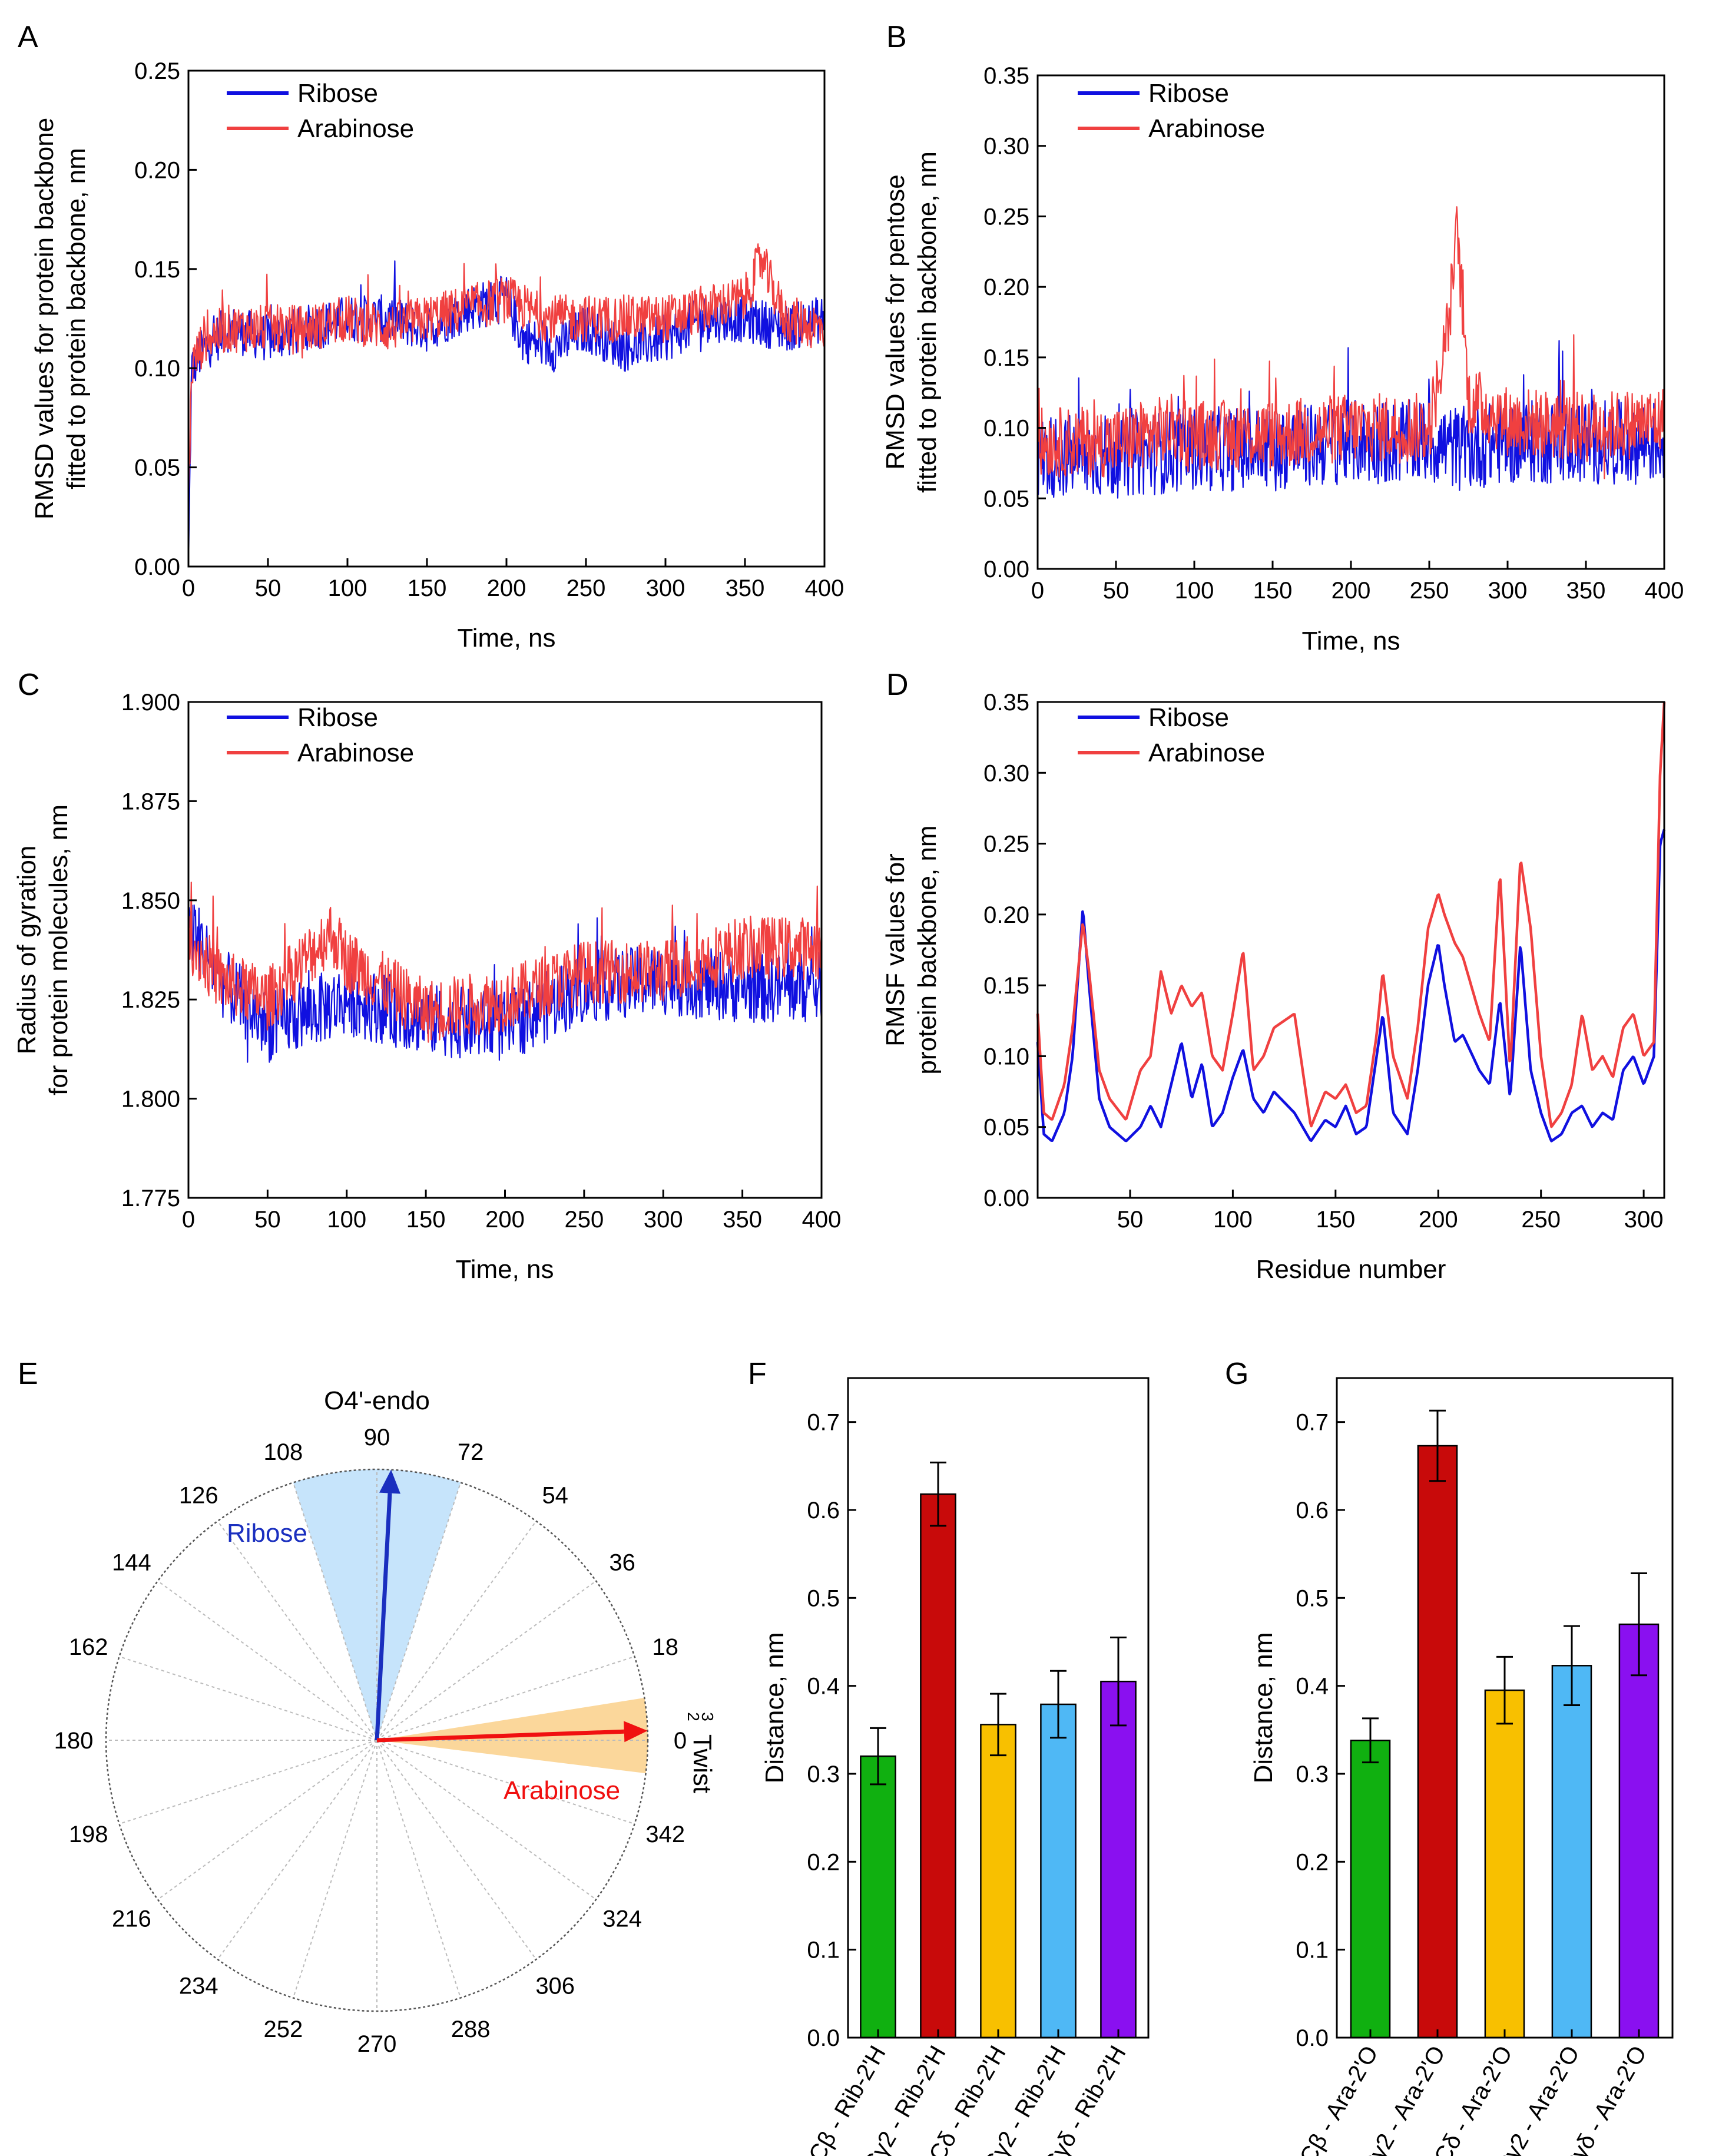 The height and width of the screenshot is (2156, 1709). What do you see at coordinates (29, 685) in the screenshot?
I see `panel-c-label: C` at bounding box center [29, 685].